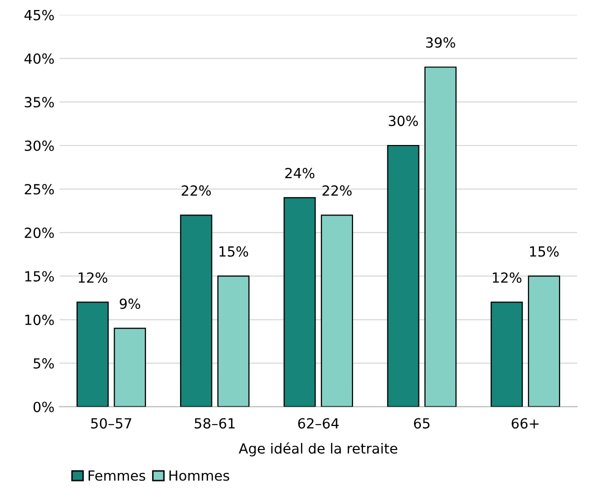  Describe the element at coordinates (117, 475) in the screenshot. I see `legend-label: Femmes` at that location.